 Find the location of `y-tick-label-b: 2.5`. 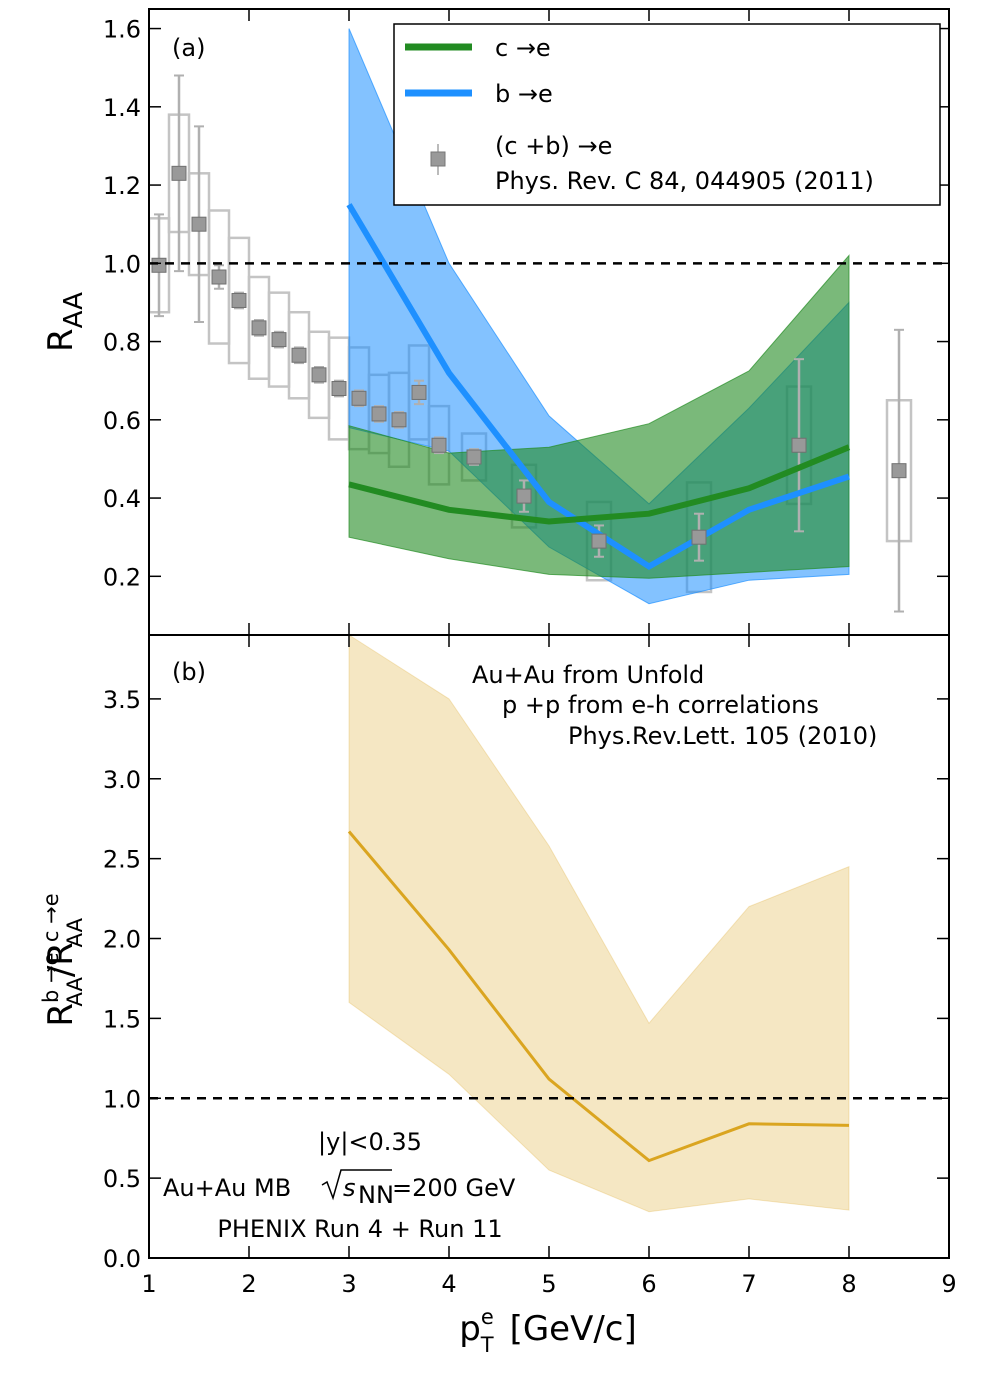

y-tick-label-b: 2.5 is located at coordinates (122, 860).